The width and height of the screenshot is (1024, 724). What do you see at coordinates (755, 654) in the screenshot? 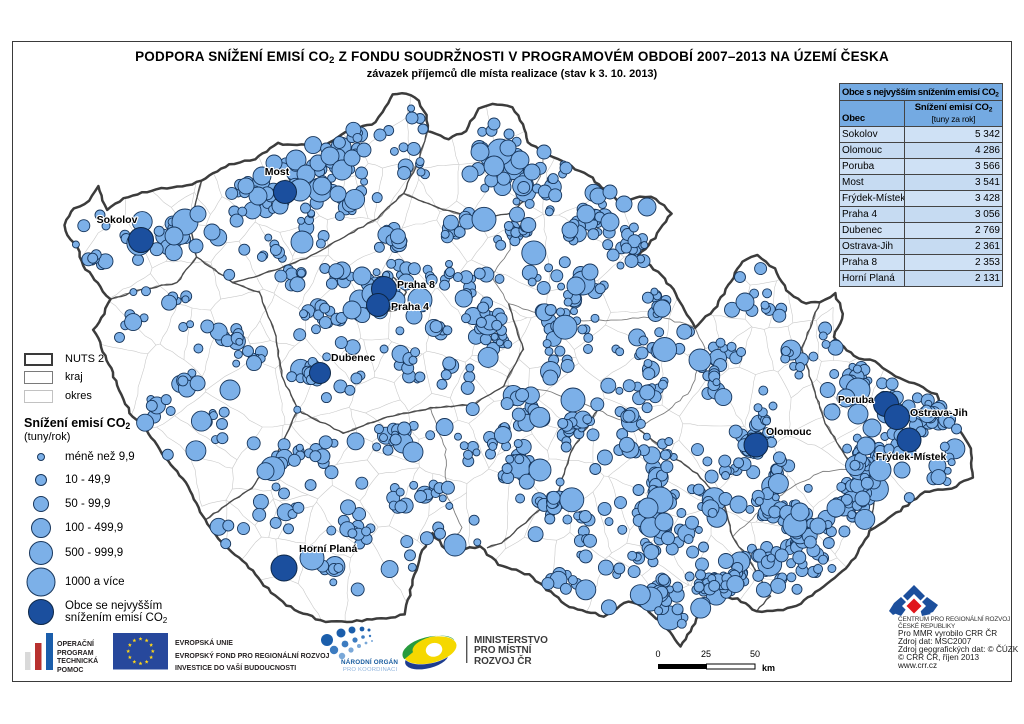
I see `svg-text: 50` at bounding box center [755, 654].